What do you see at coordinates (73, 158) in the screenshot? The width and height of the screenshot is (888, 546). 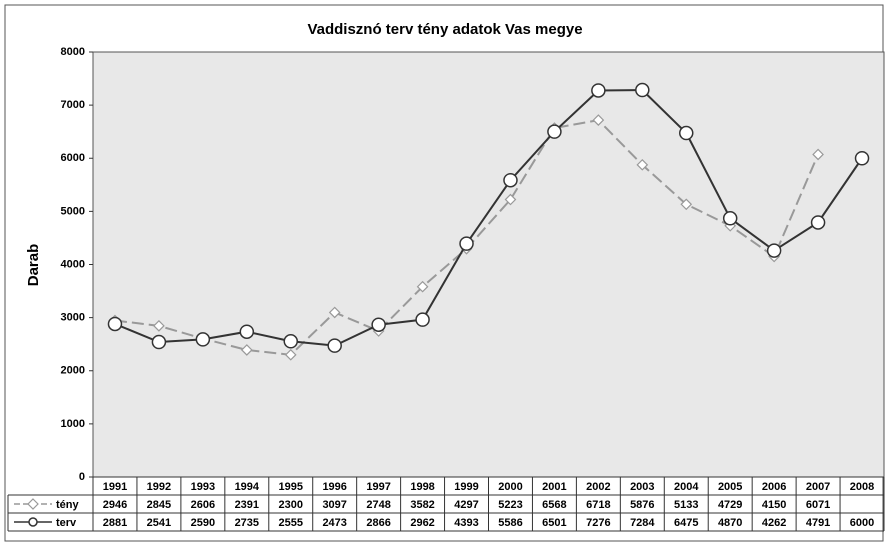 I see `y-tick-label: 6000` at bounding box center [73, 158].